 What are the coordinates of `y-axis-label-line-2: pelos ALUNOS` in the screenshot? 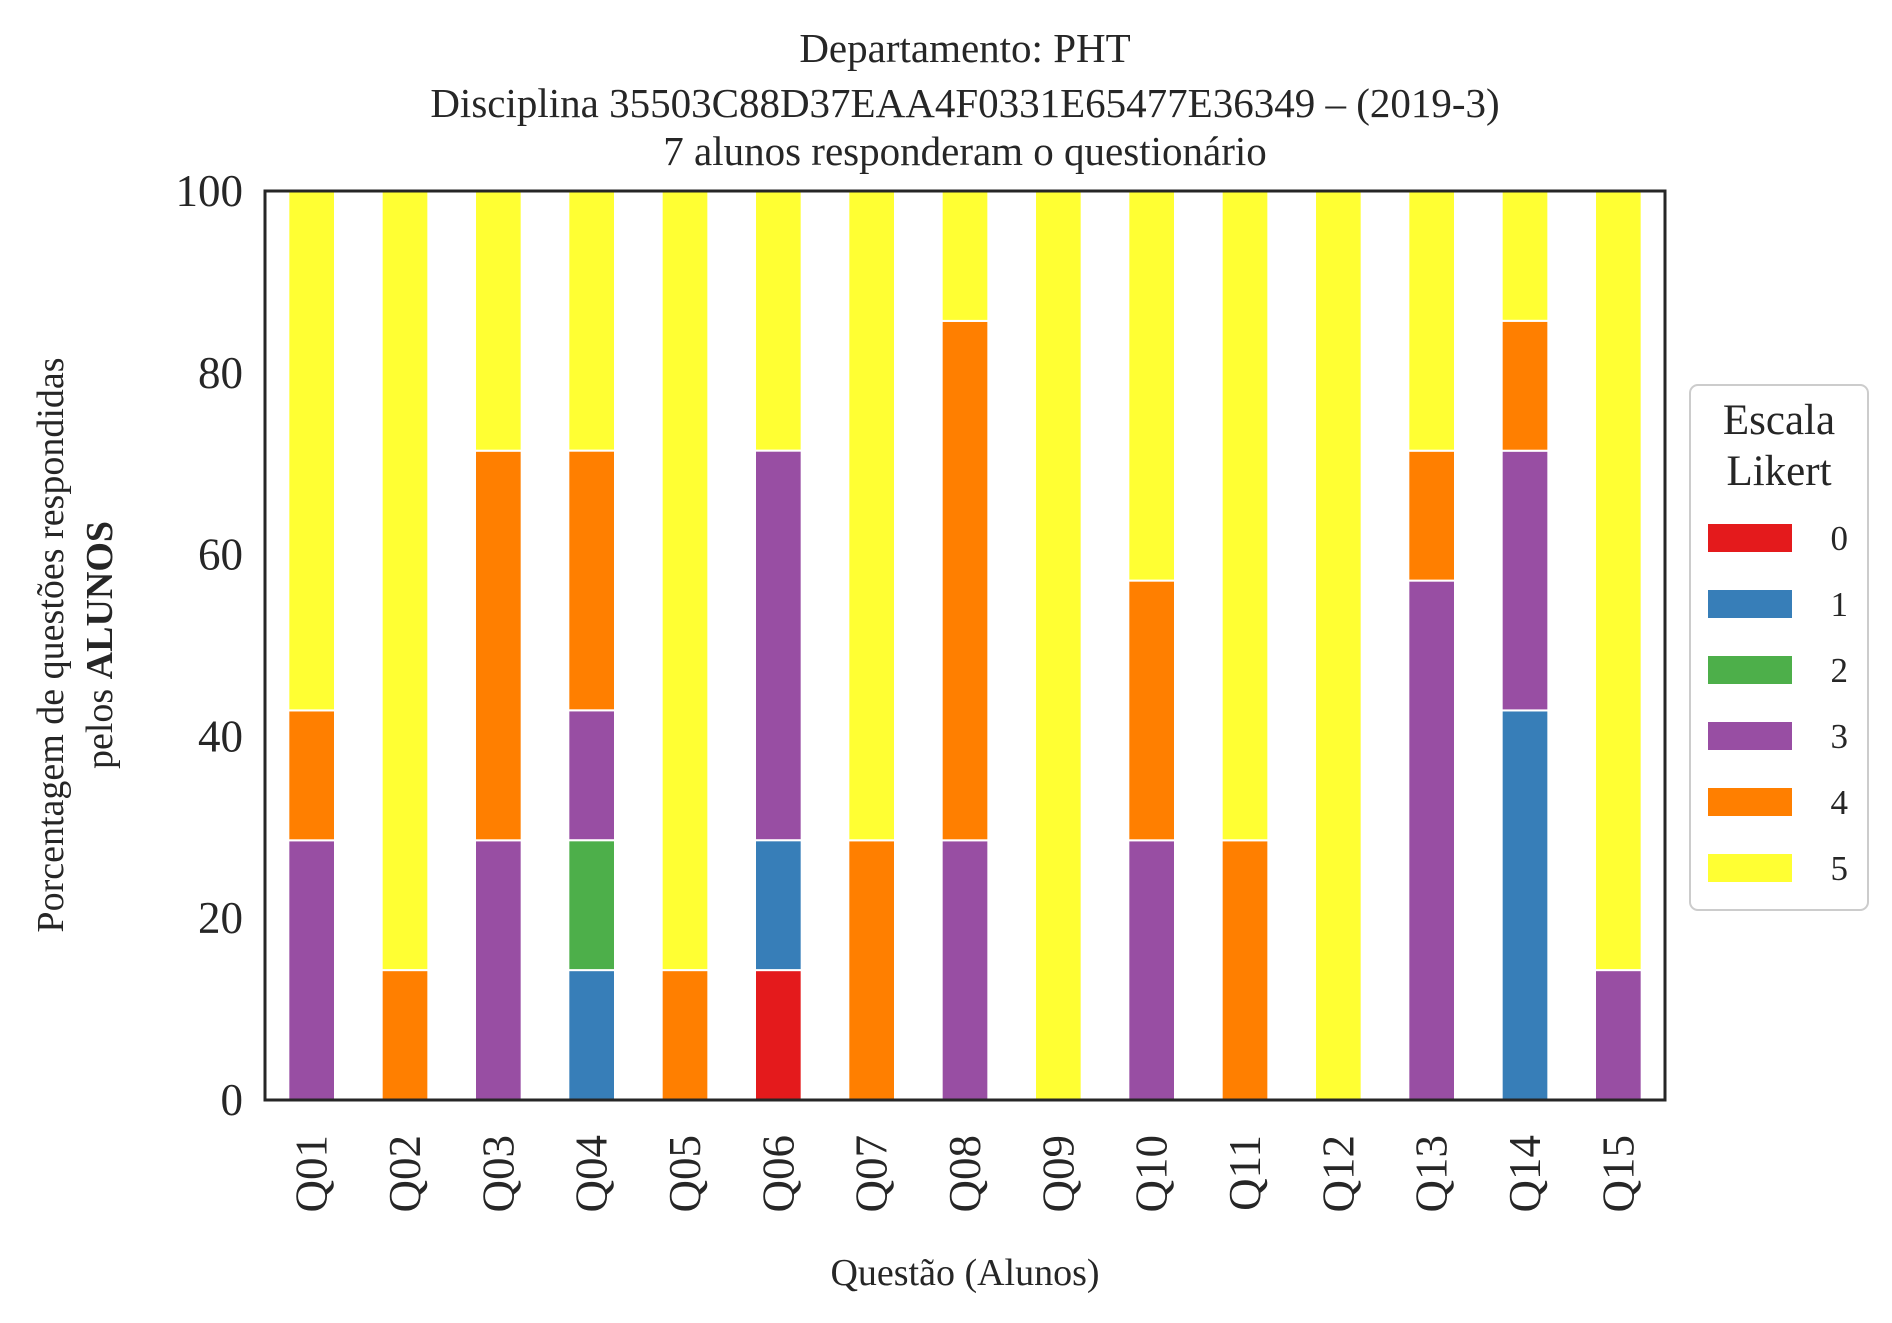 It's located at (100, 645).